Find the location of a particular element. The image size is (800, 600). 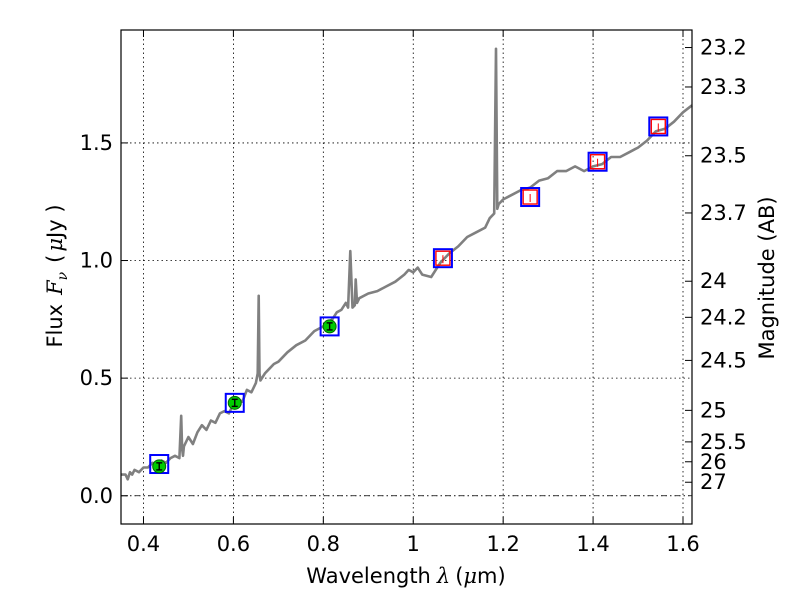

y-tick-label: 0.5 is located at coordinates (96, 378).